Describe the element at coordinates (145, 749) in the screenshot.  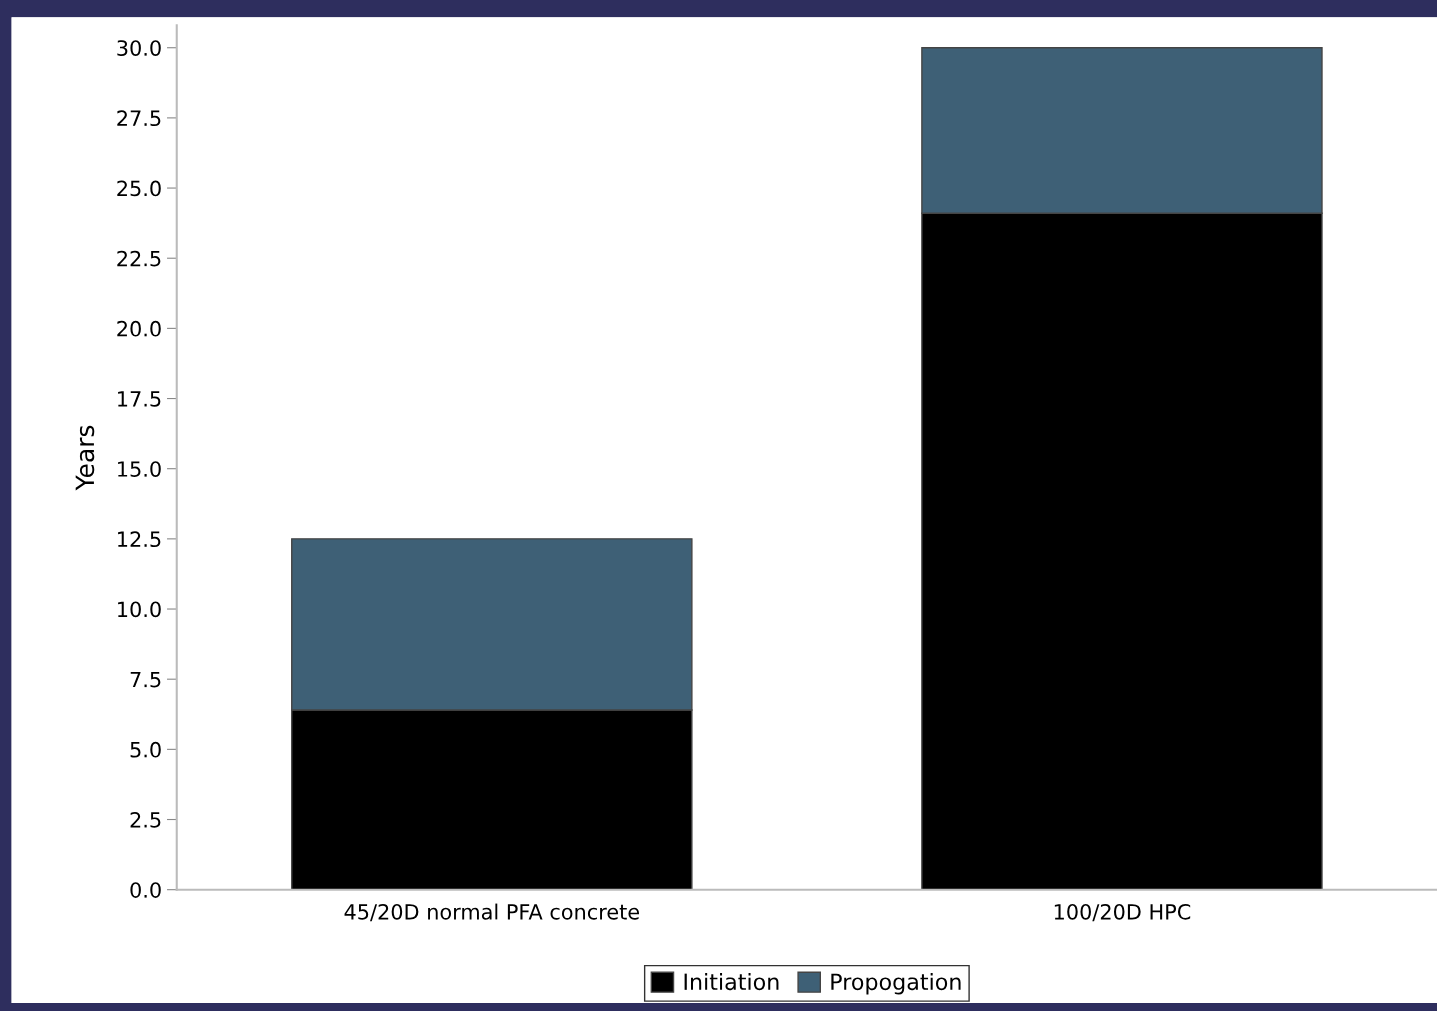
I see `y-tick-label: 5.0` at that location.